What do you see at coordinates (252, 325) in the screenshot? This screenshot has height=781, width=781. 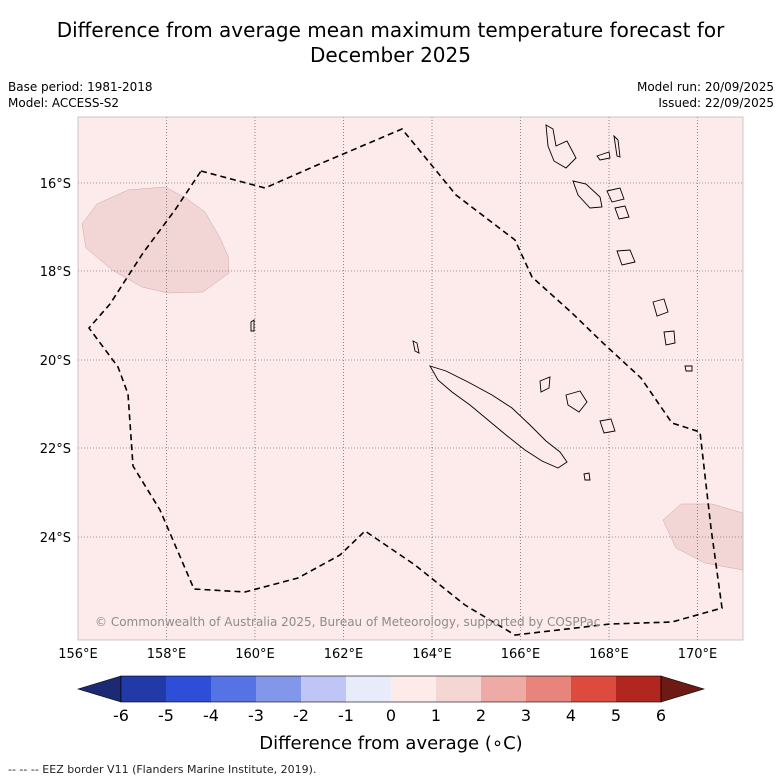 I see `island-chesterfield` at bounding box center [252, 325].